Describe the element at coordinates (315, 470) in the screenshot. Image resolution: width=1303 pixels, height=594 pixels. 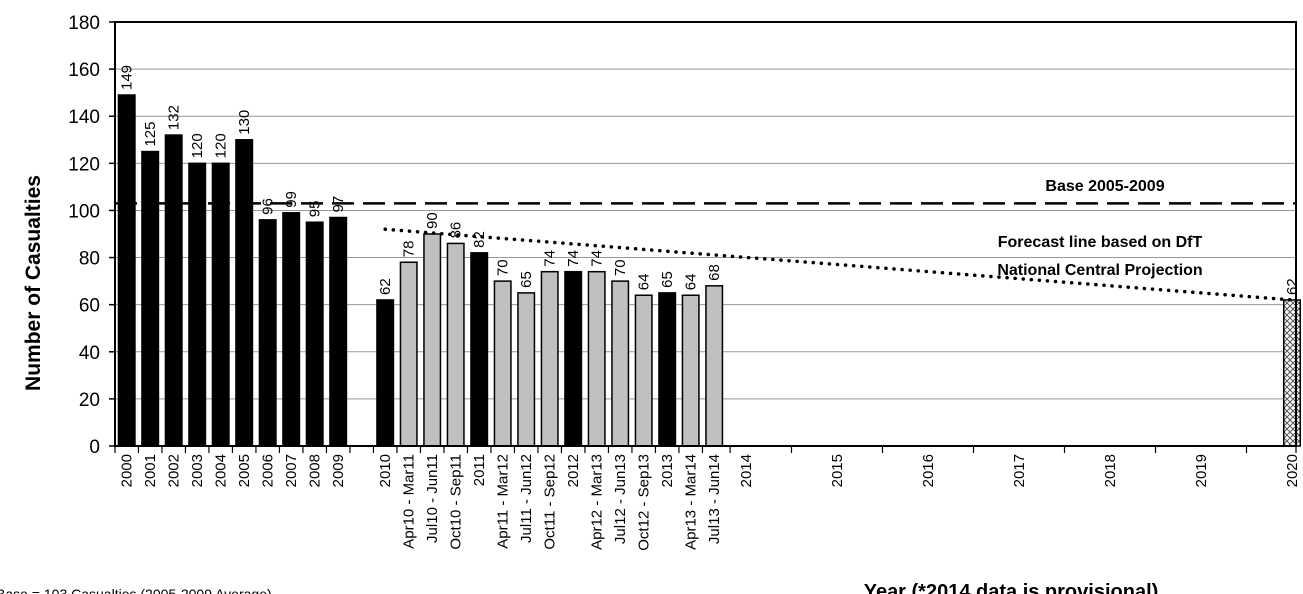
I see `x-tick-label: 2008` at that location.